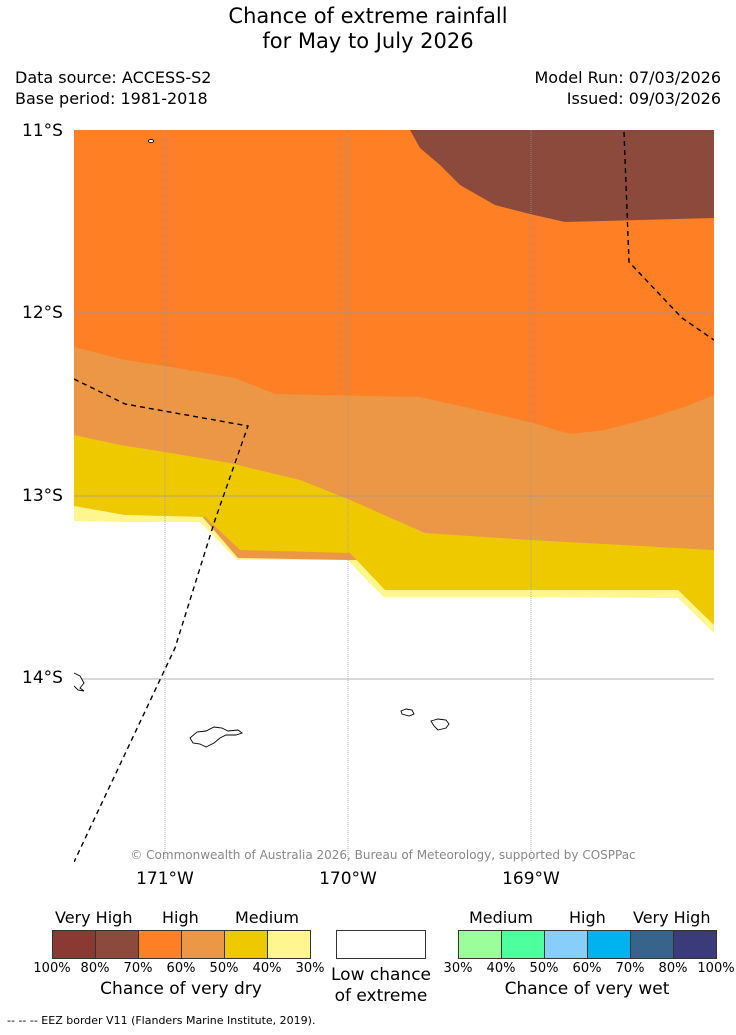 The image size is (736, 1035). What do you see at coordinates (368, 41) in the screenshot?
I see `chart-title-line2: for May to July 2026` at bounding box center [368, 41].